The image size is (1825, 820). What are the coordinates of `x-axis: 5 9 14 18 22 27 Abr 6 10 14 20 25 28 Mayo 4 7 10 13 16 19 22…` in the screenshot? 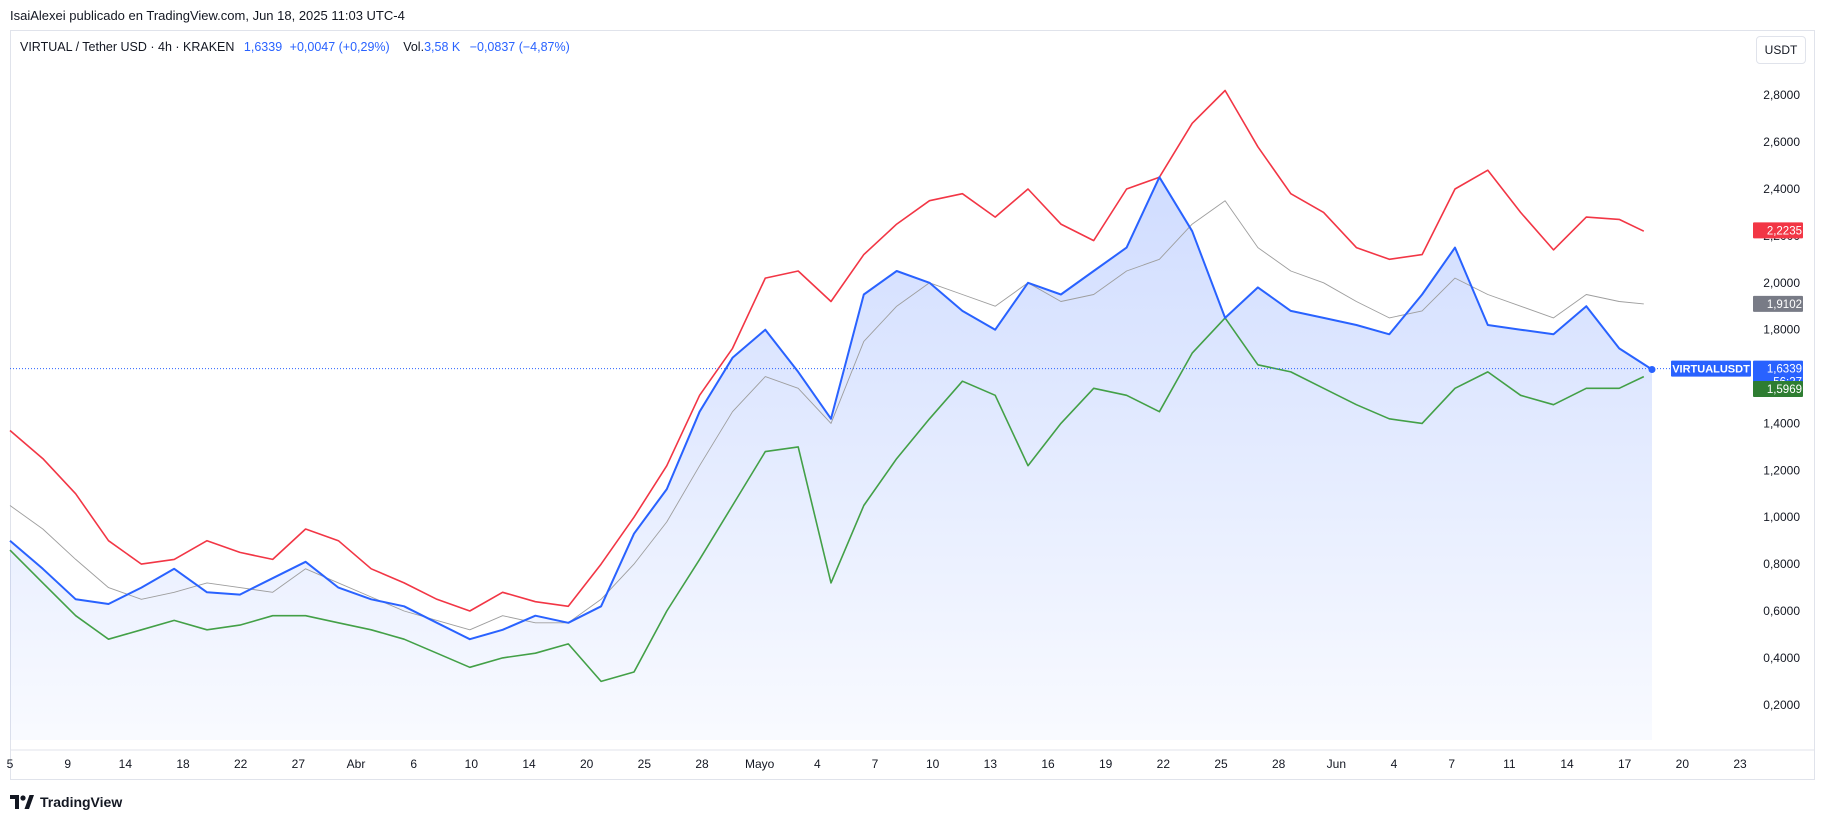 It's located at (877, 764).